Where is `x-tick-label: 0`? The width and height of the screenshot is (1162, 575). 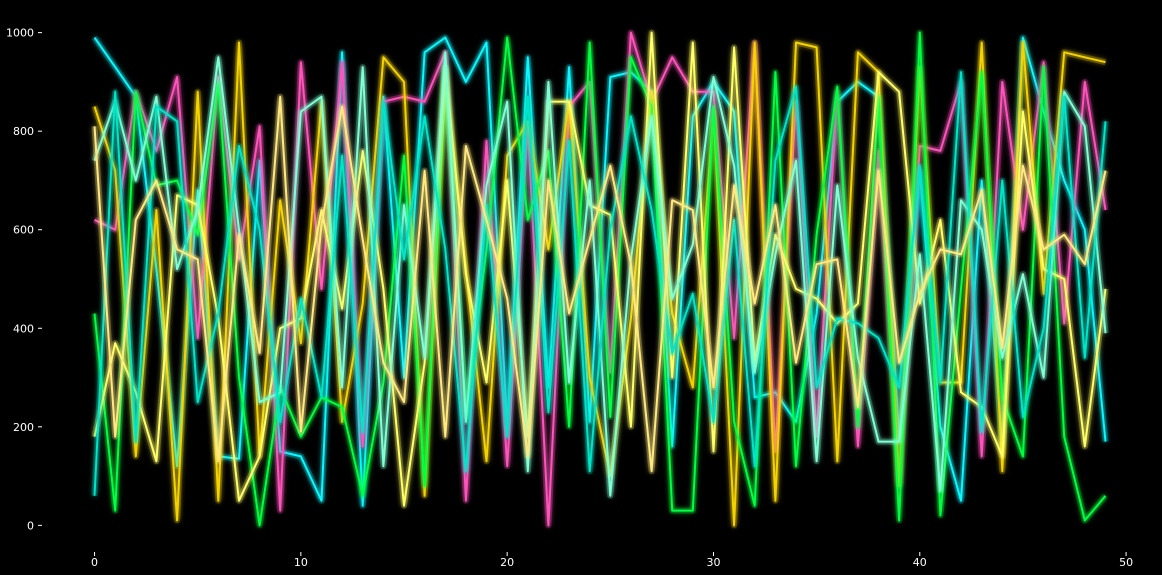 x-tick-label: 0 is located at coordinates (94, 562).